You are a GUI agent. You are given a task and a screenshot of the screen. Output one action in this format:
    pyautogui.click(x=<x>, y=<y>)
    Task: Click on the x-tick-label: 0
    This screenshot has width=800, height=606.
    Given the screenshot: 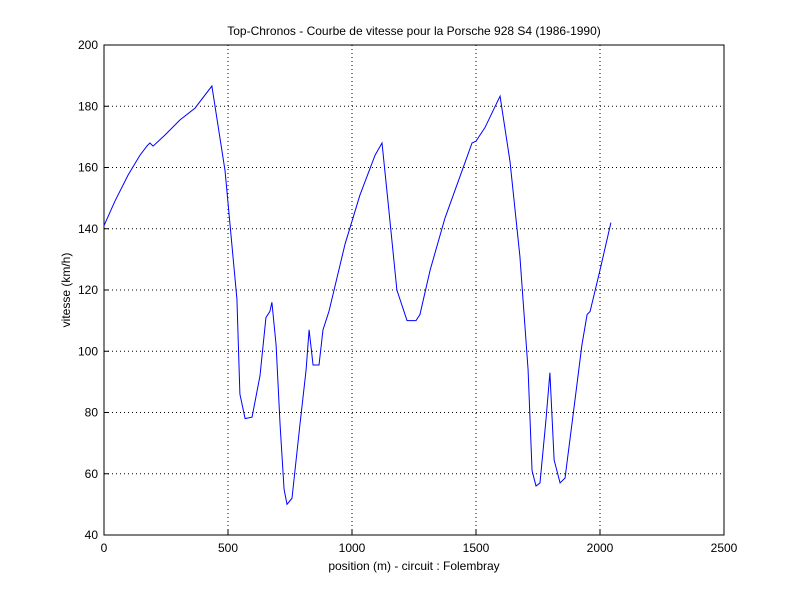 What is the action you would take?
    pyautogui.click(x=104, y=548)
    